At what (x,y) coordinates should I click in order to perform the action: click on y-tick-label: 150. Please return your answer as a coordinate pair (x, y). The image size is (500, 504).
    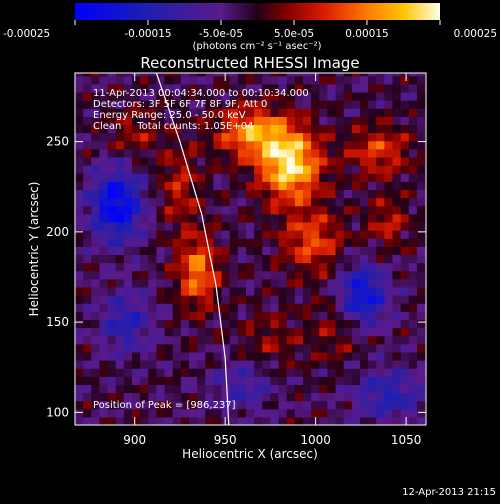
    Looking at the image, I should click on (57, 322).